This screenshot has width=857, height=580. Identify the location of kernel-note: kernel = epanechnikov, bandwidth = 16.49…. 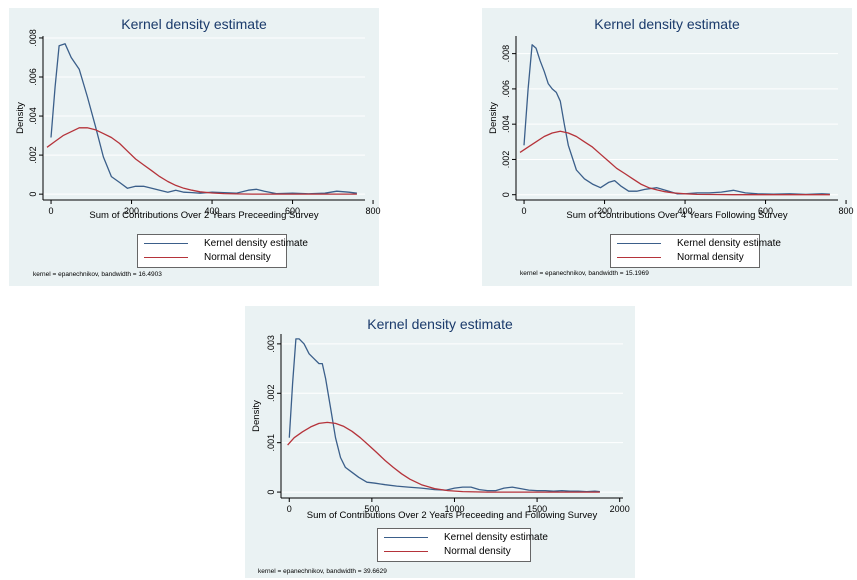
(97, 274).